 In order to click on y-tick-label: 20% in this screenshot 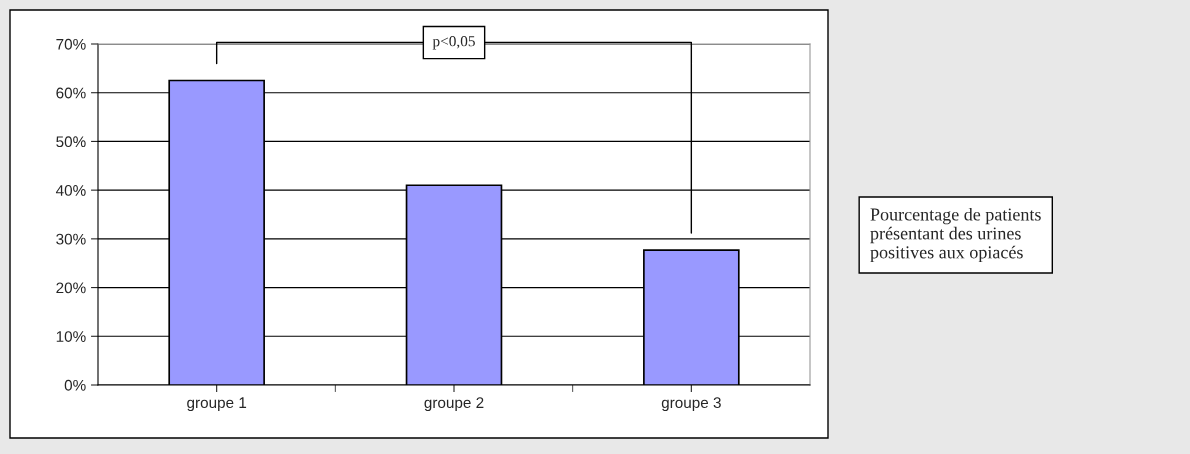, I will do `click(71, 288)`.